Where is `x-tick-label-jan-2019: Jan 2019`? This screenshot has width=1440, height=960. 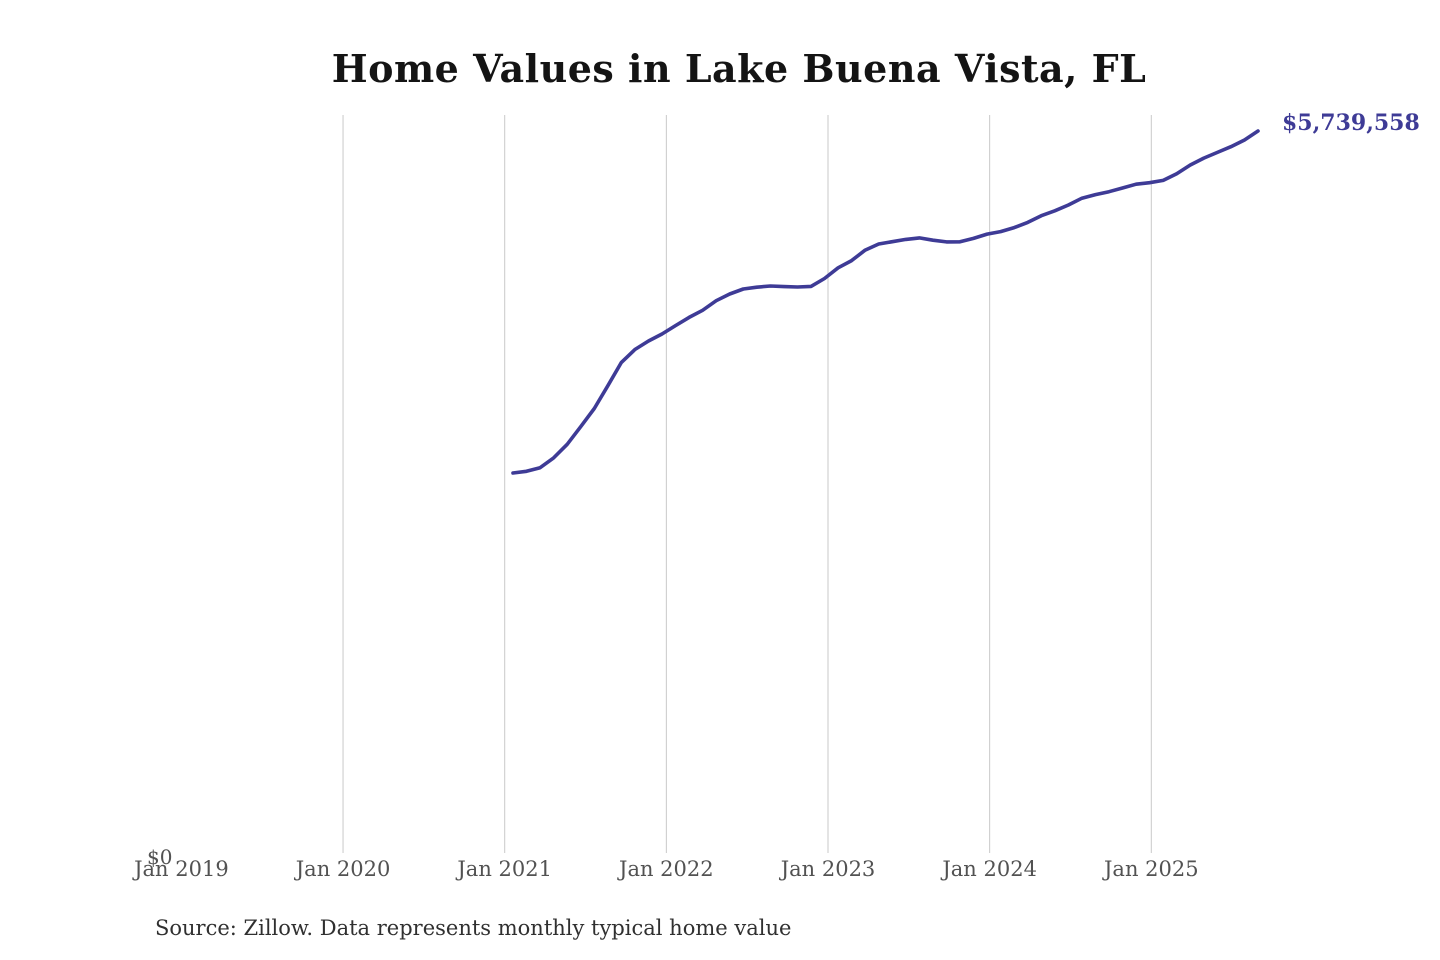 x-tick-label-jan-2019: Jan 2019 is located at coordinates (181, 869).